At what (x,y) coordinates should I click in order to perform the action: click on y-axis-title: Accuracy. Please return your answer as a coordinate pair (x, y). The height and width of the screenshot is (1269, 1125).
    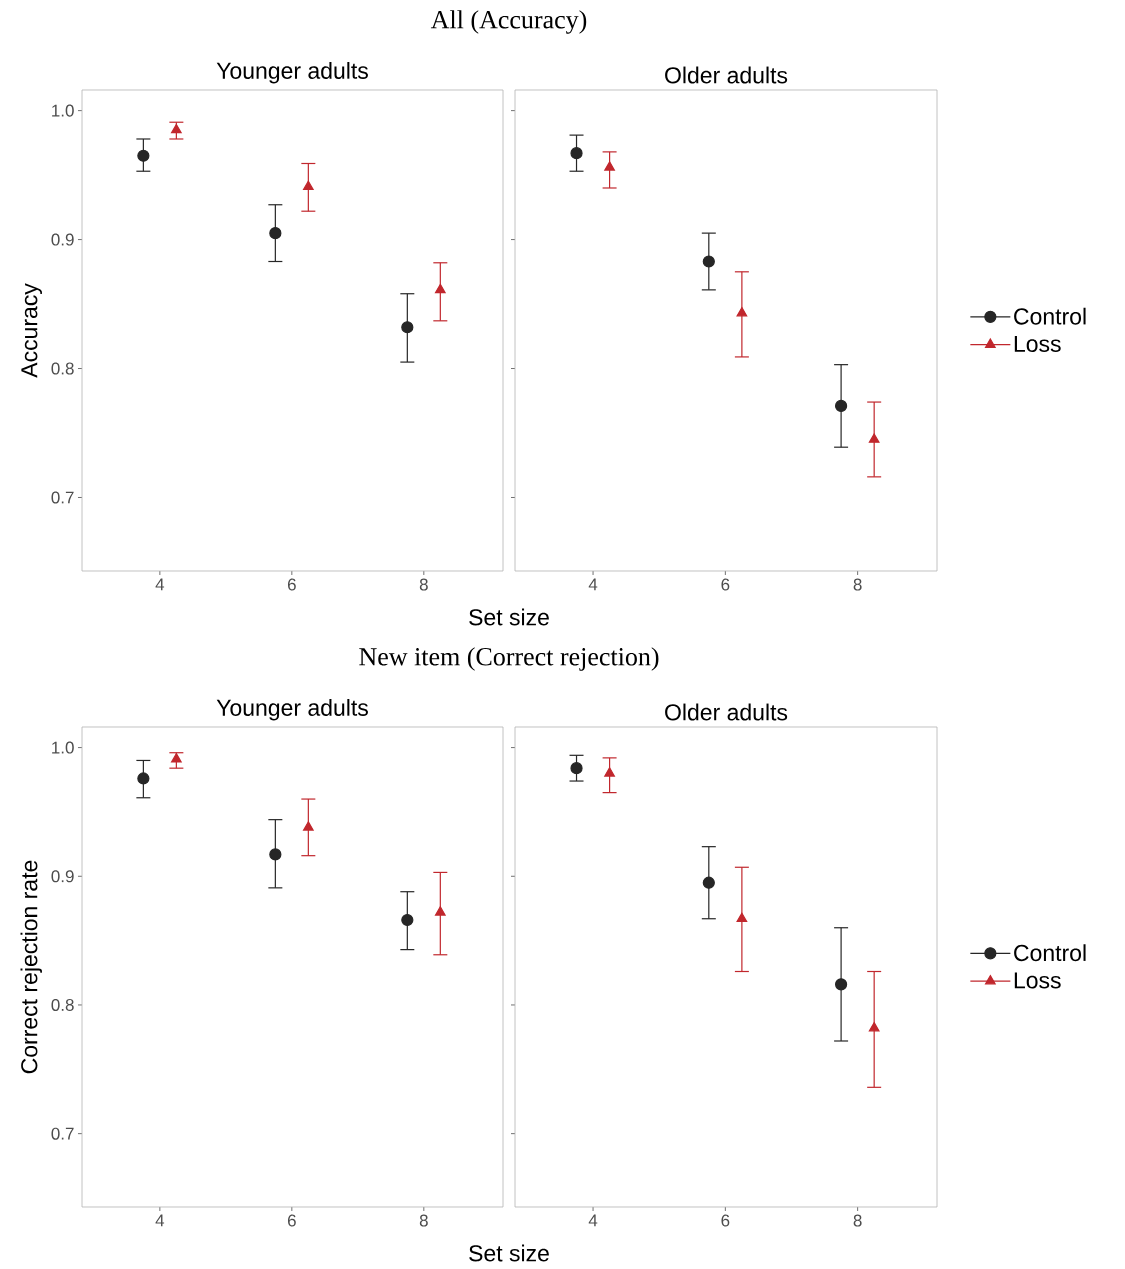
    Looking at the image, I should click on (31, 330).